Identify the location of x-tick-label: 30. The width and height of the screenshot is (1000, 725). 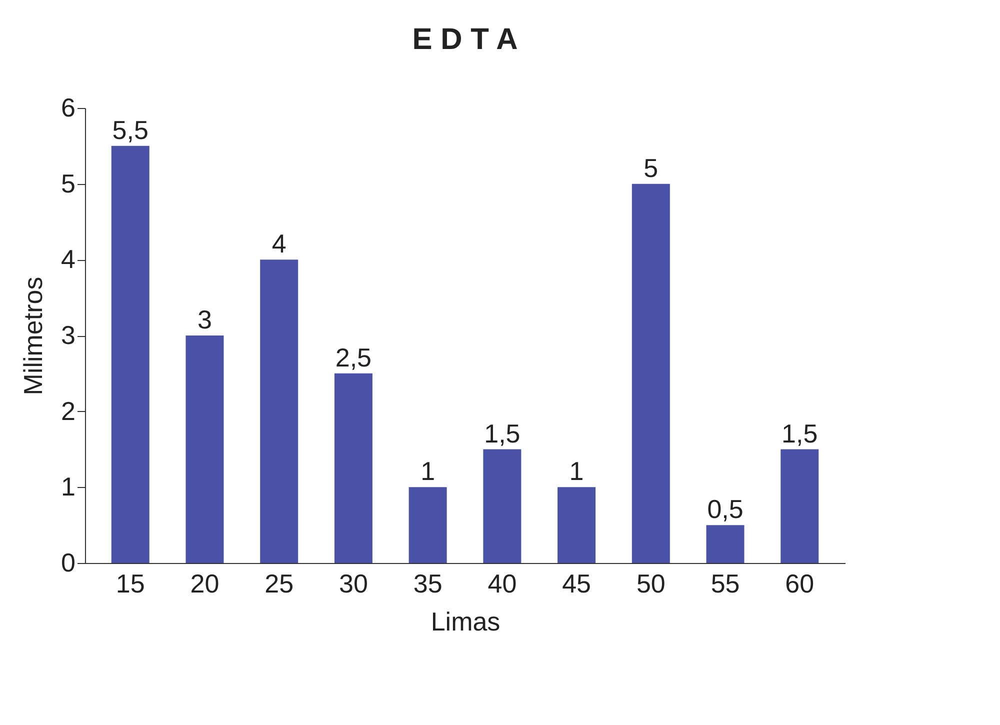
(353, 583).